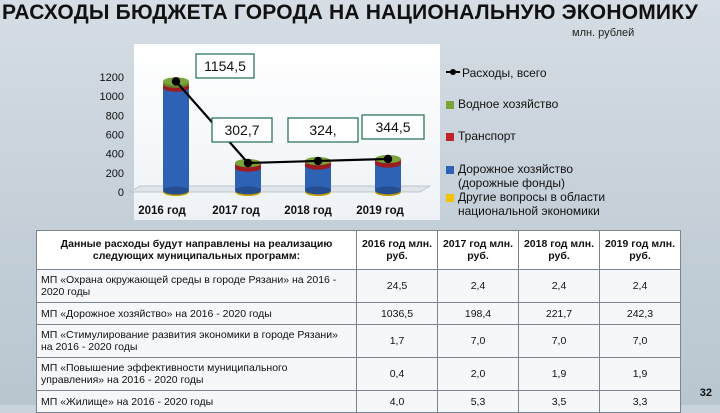 This screenshot has width=720, height=413. Describe the element at coordinates (112, 78) in the screenshot. I see `y-tick-label: 1200` at that location.